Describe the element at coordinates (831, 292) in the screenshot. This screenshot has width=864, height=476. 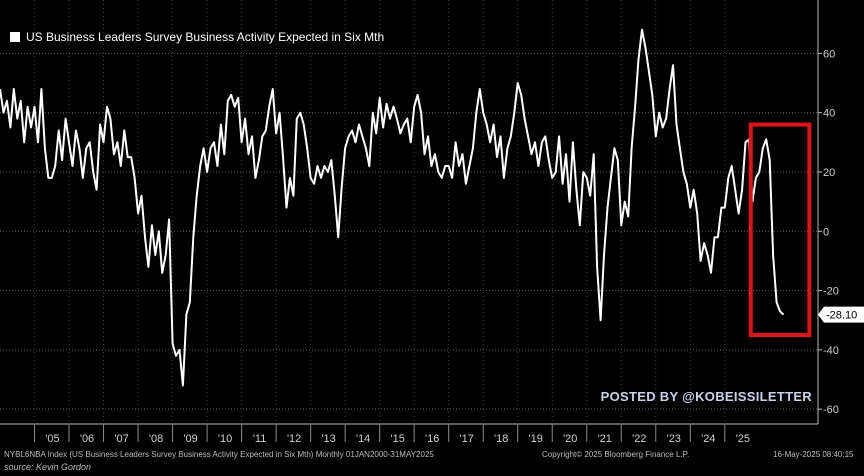
I see `y-tick-label: -20` at that location.